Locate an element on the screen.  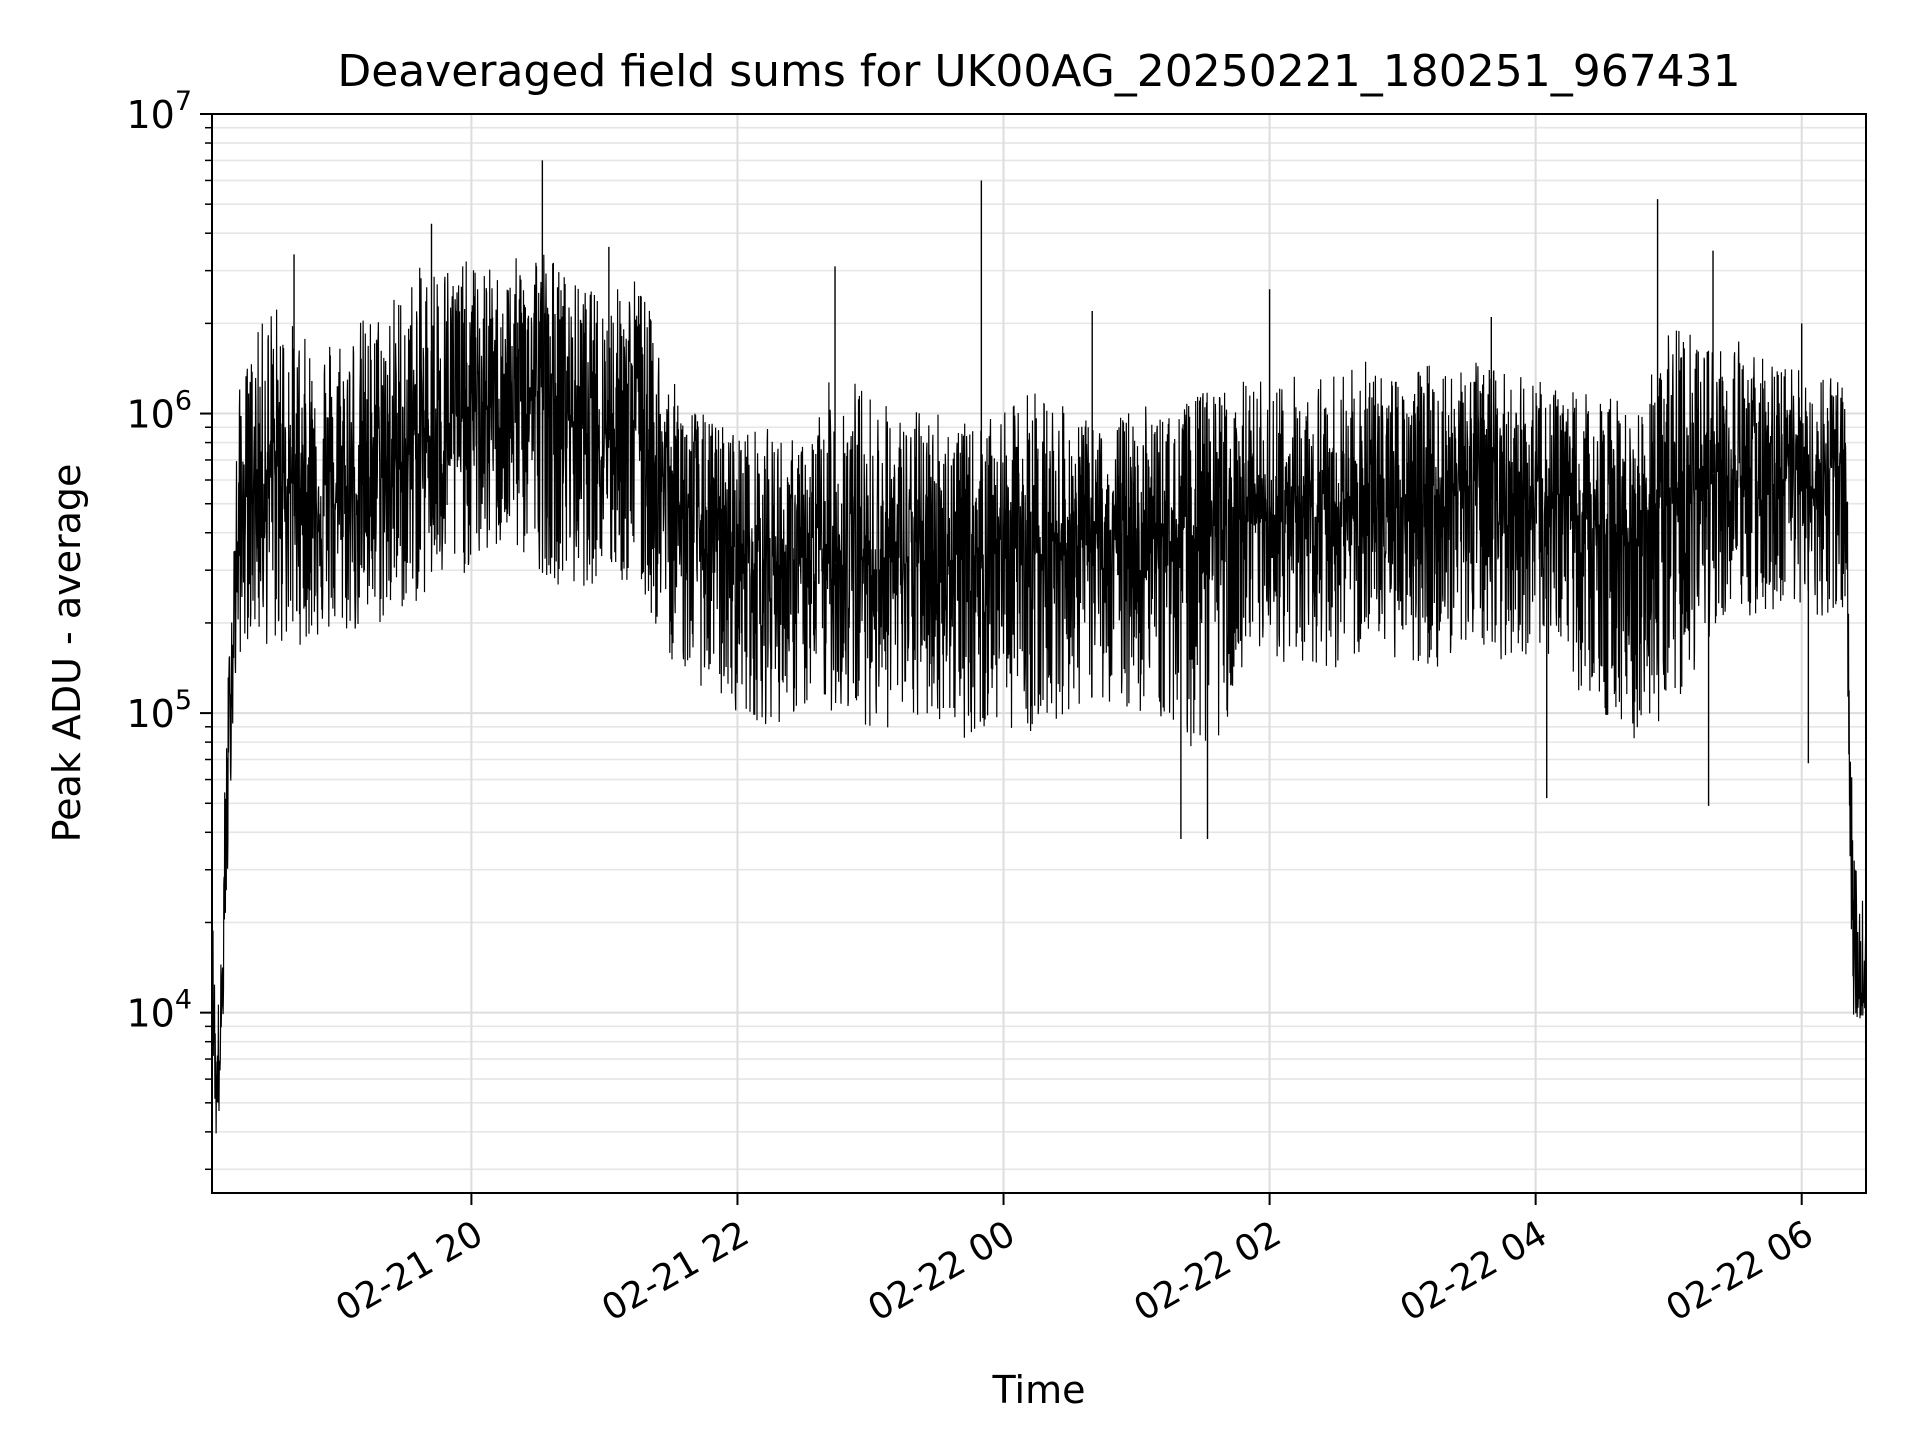
y-tick-label: 10⁷ is located at coordinates (159, 111).